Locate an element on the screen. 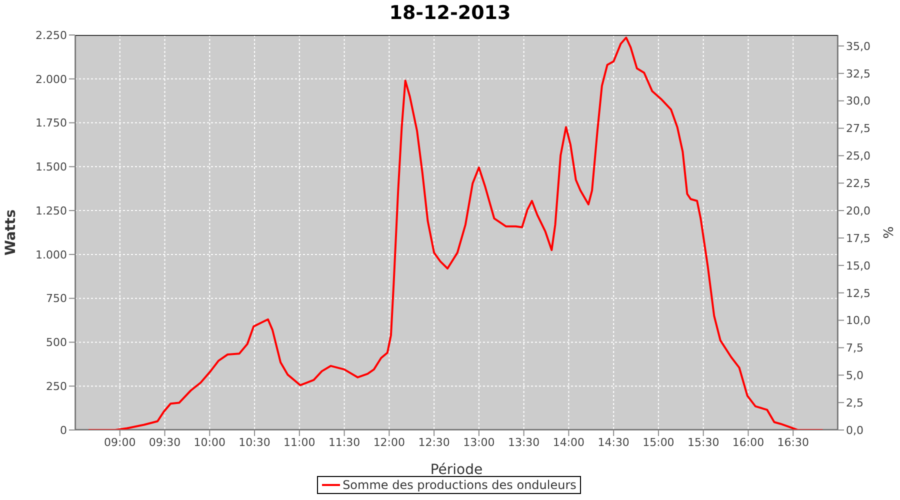  x-tick-label: 12:30 is located at coordinates (434, 442).